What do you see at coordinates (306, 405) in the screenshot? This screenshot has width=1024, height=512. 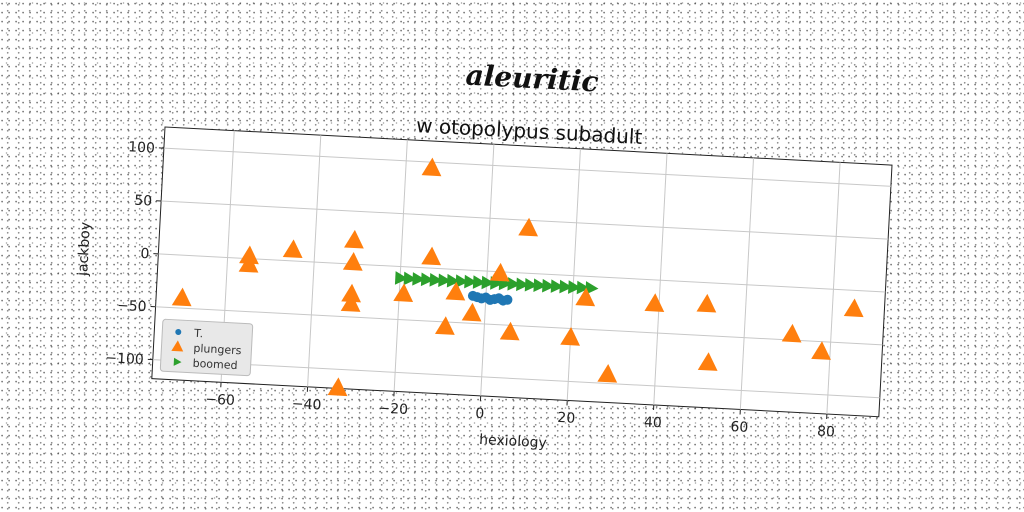 I see `x-tick-label: −40` at bounding box center [306, 405].